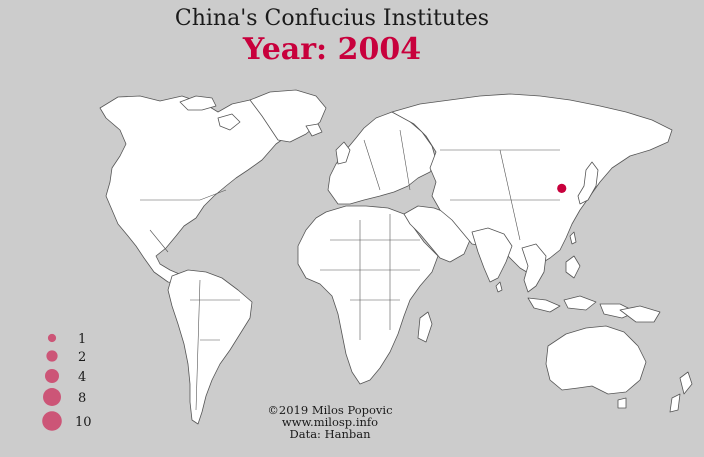 Image resolution: width=704 pixels, height=457 pixels. Describe the element at coordinates (330, 434) in the screenshot. I see `credit-source: Data: Hanban` at that location.